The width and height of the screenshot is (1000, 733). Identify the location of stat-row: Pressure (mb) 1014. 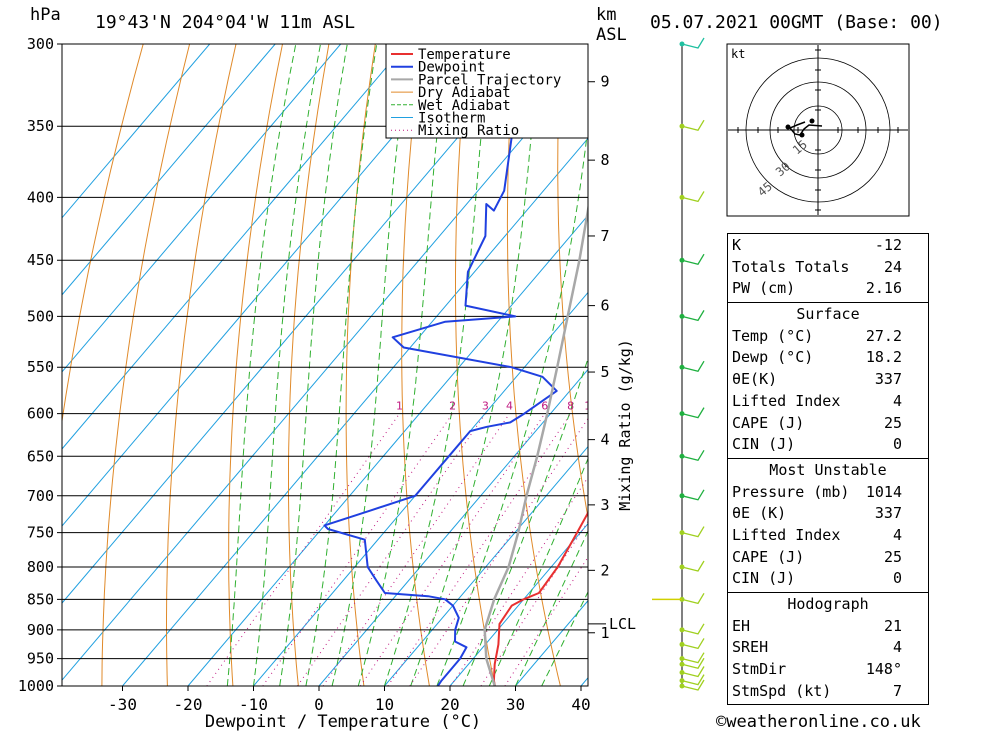
(828, 493).